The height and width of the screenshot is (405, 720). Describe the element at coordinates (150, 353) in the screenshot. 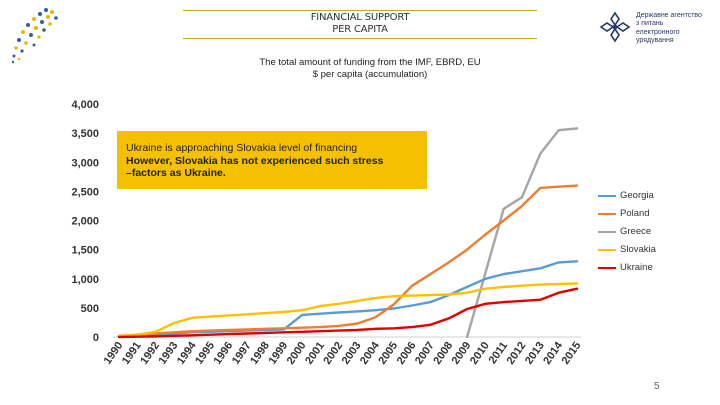

I see `x-tick-label: 1992` at that location.